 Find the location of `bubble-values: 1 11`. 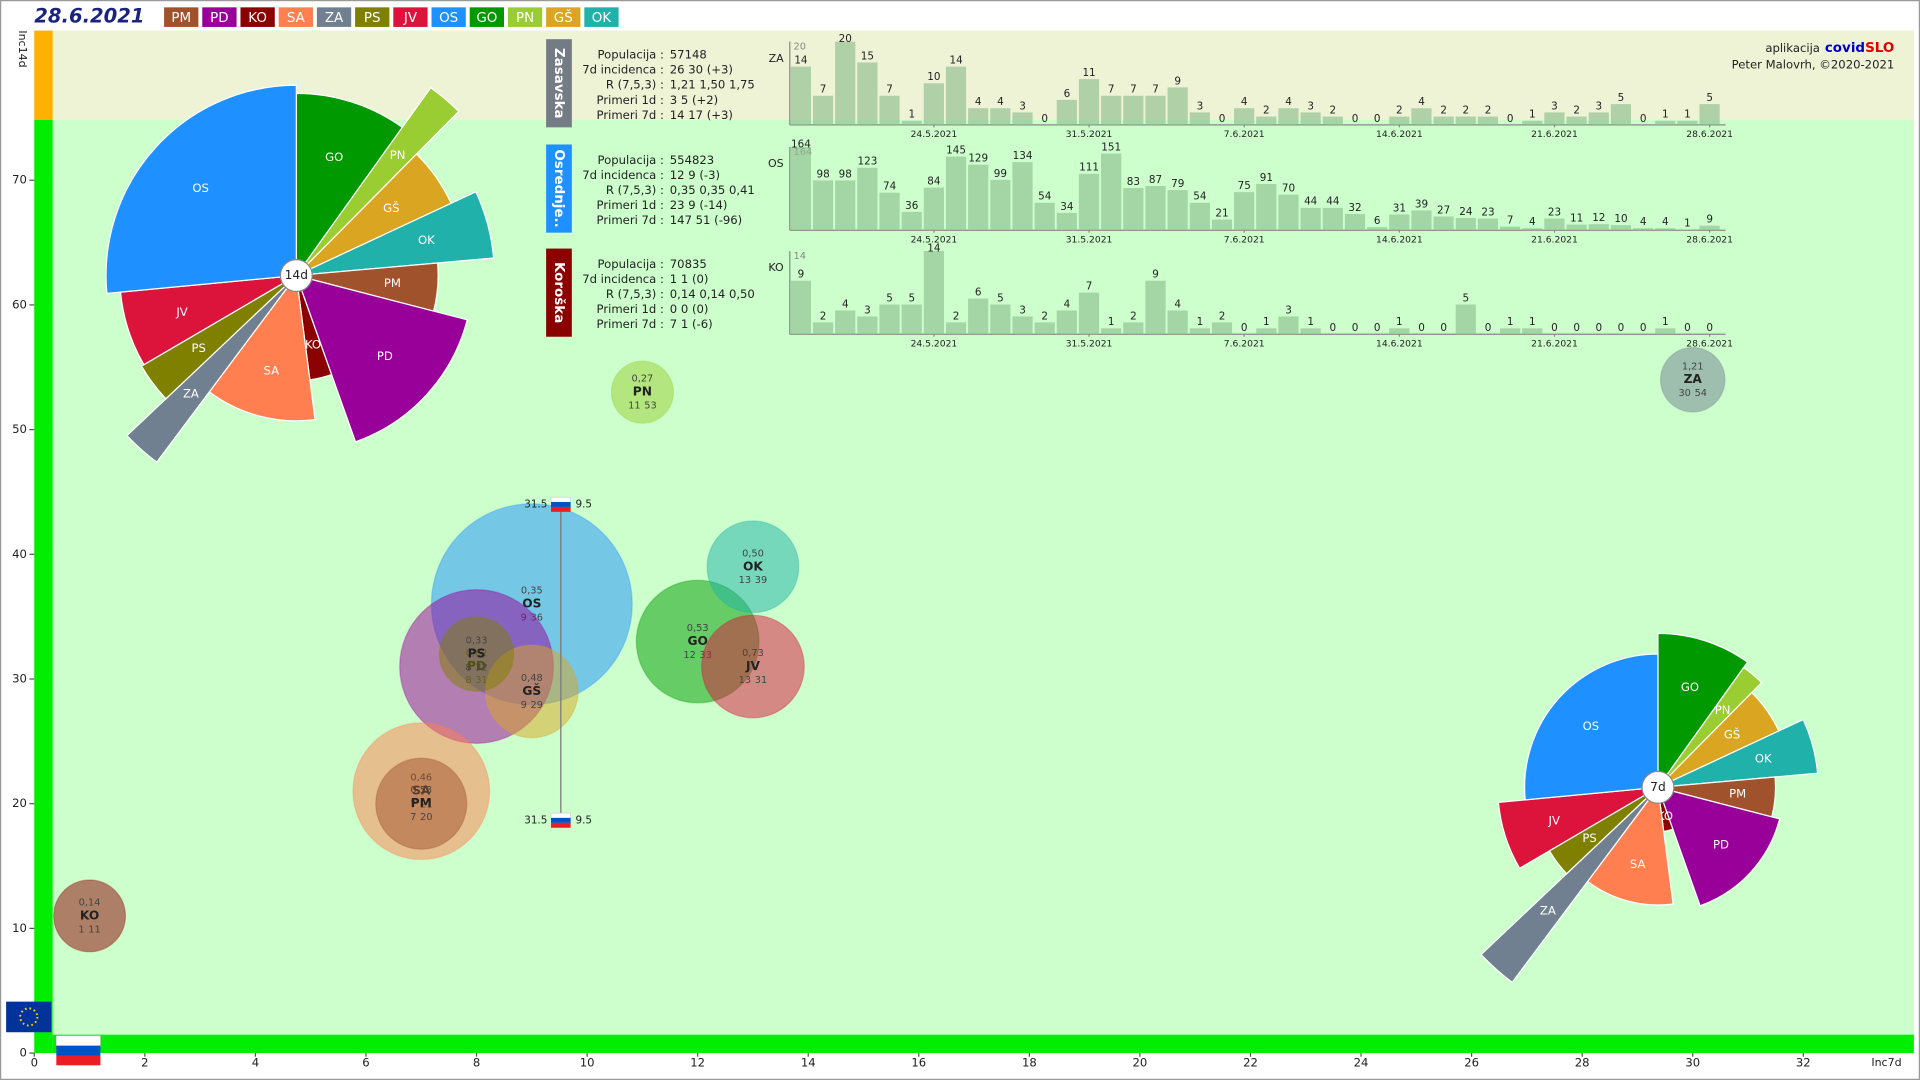

bubble-values: 1 11 is located at coordinates (89, 929).